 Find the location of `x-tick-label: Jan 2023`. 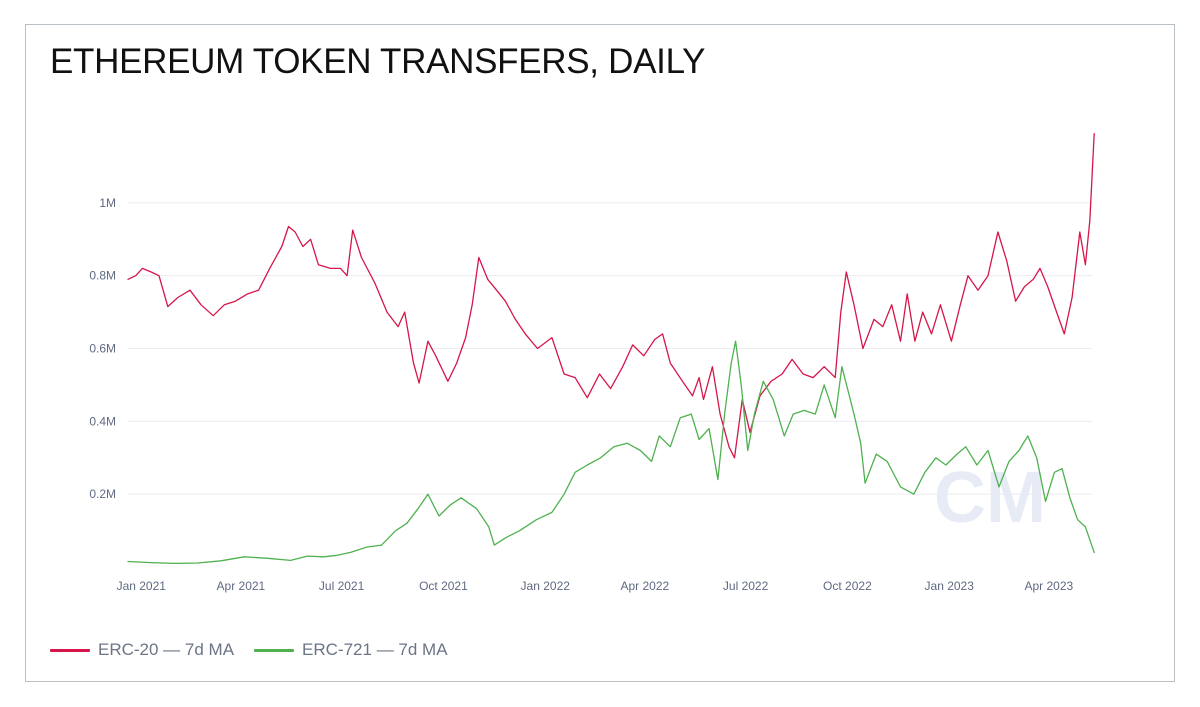

x-tick-label: Jan 2023 is located at coordinates (950, 586).